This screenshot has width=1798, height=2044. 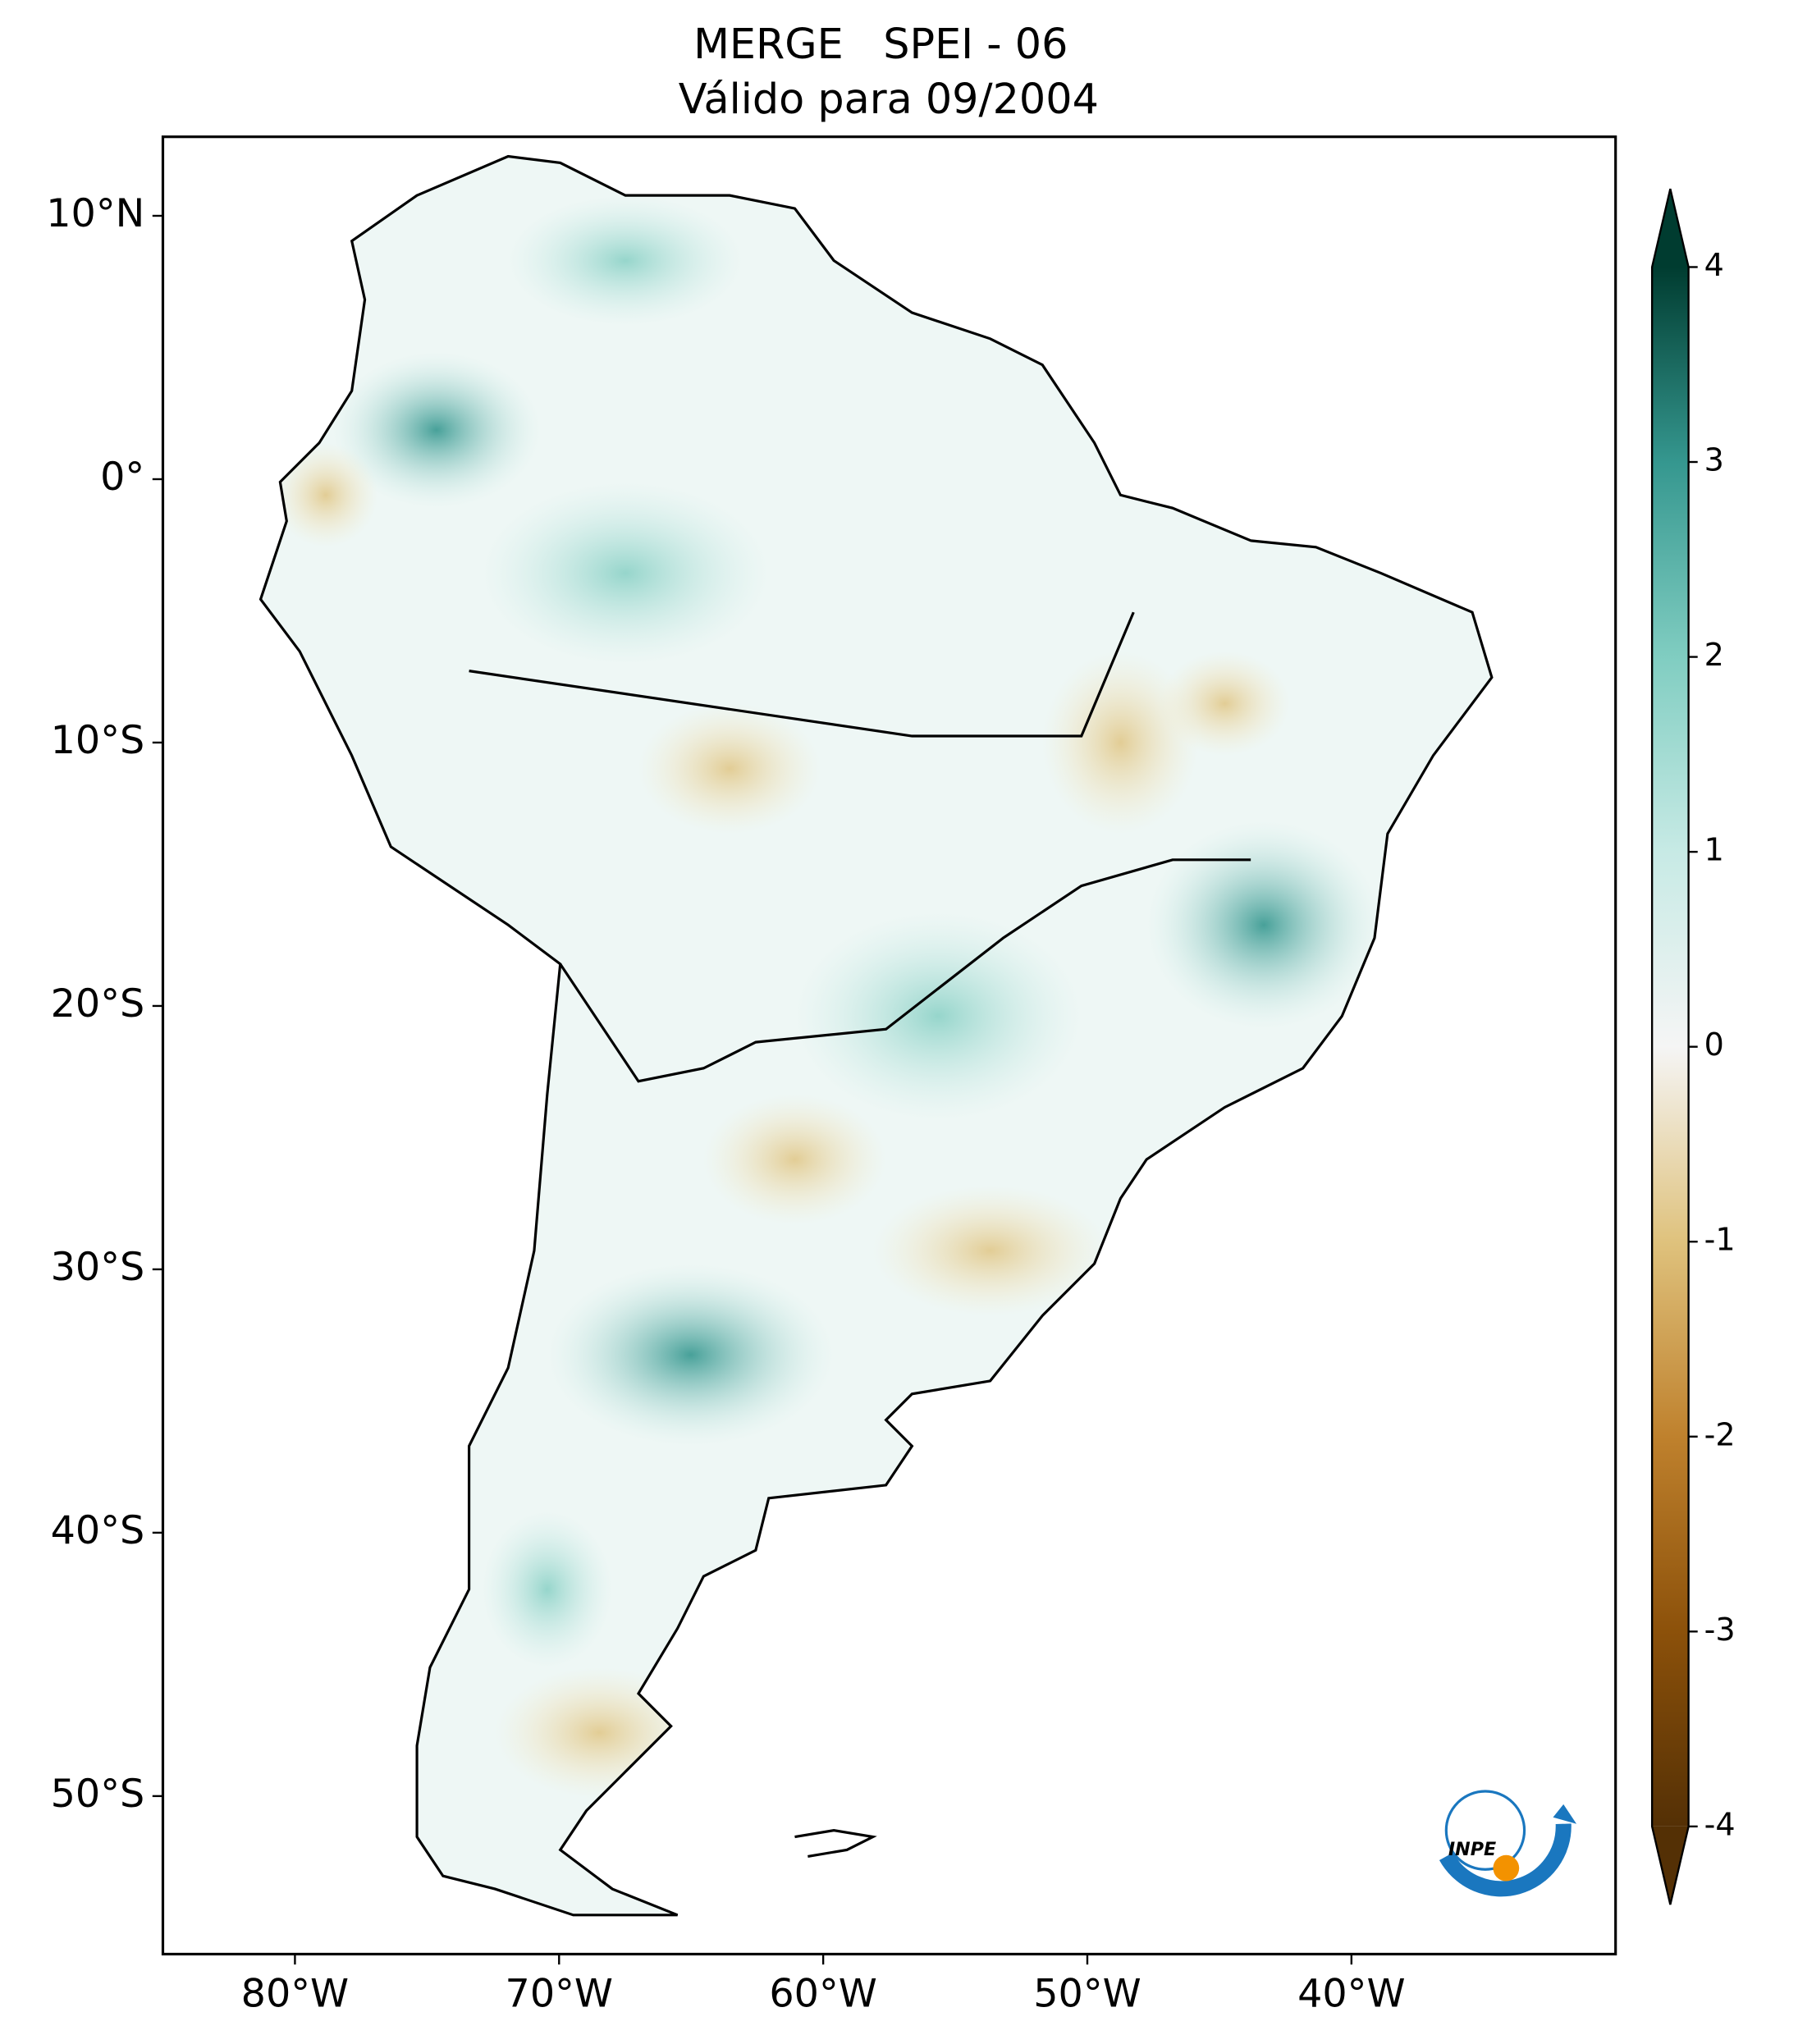 What do you see at coordinates (1351, 1994) in the screenshot?
I see `x-tick-label: 40°W` at bounding box center [1351, 1994].